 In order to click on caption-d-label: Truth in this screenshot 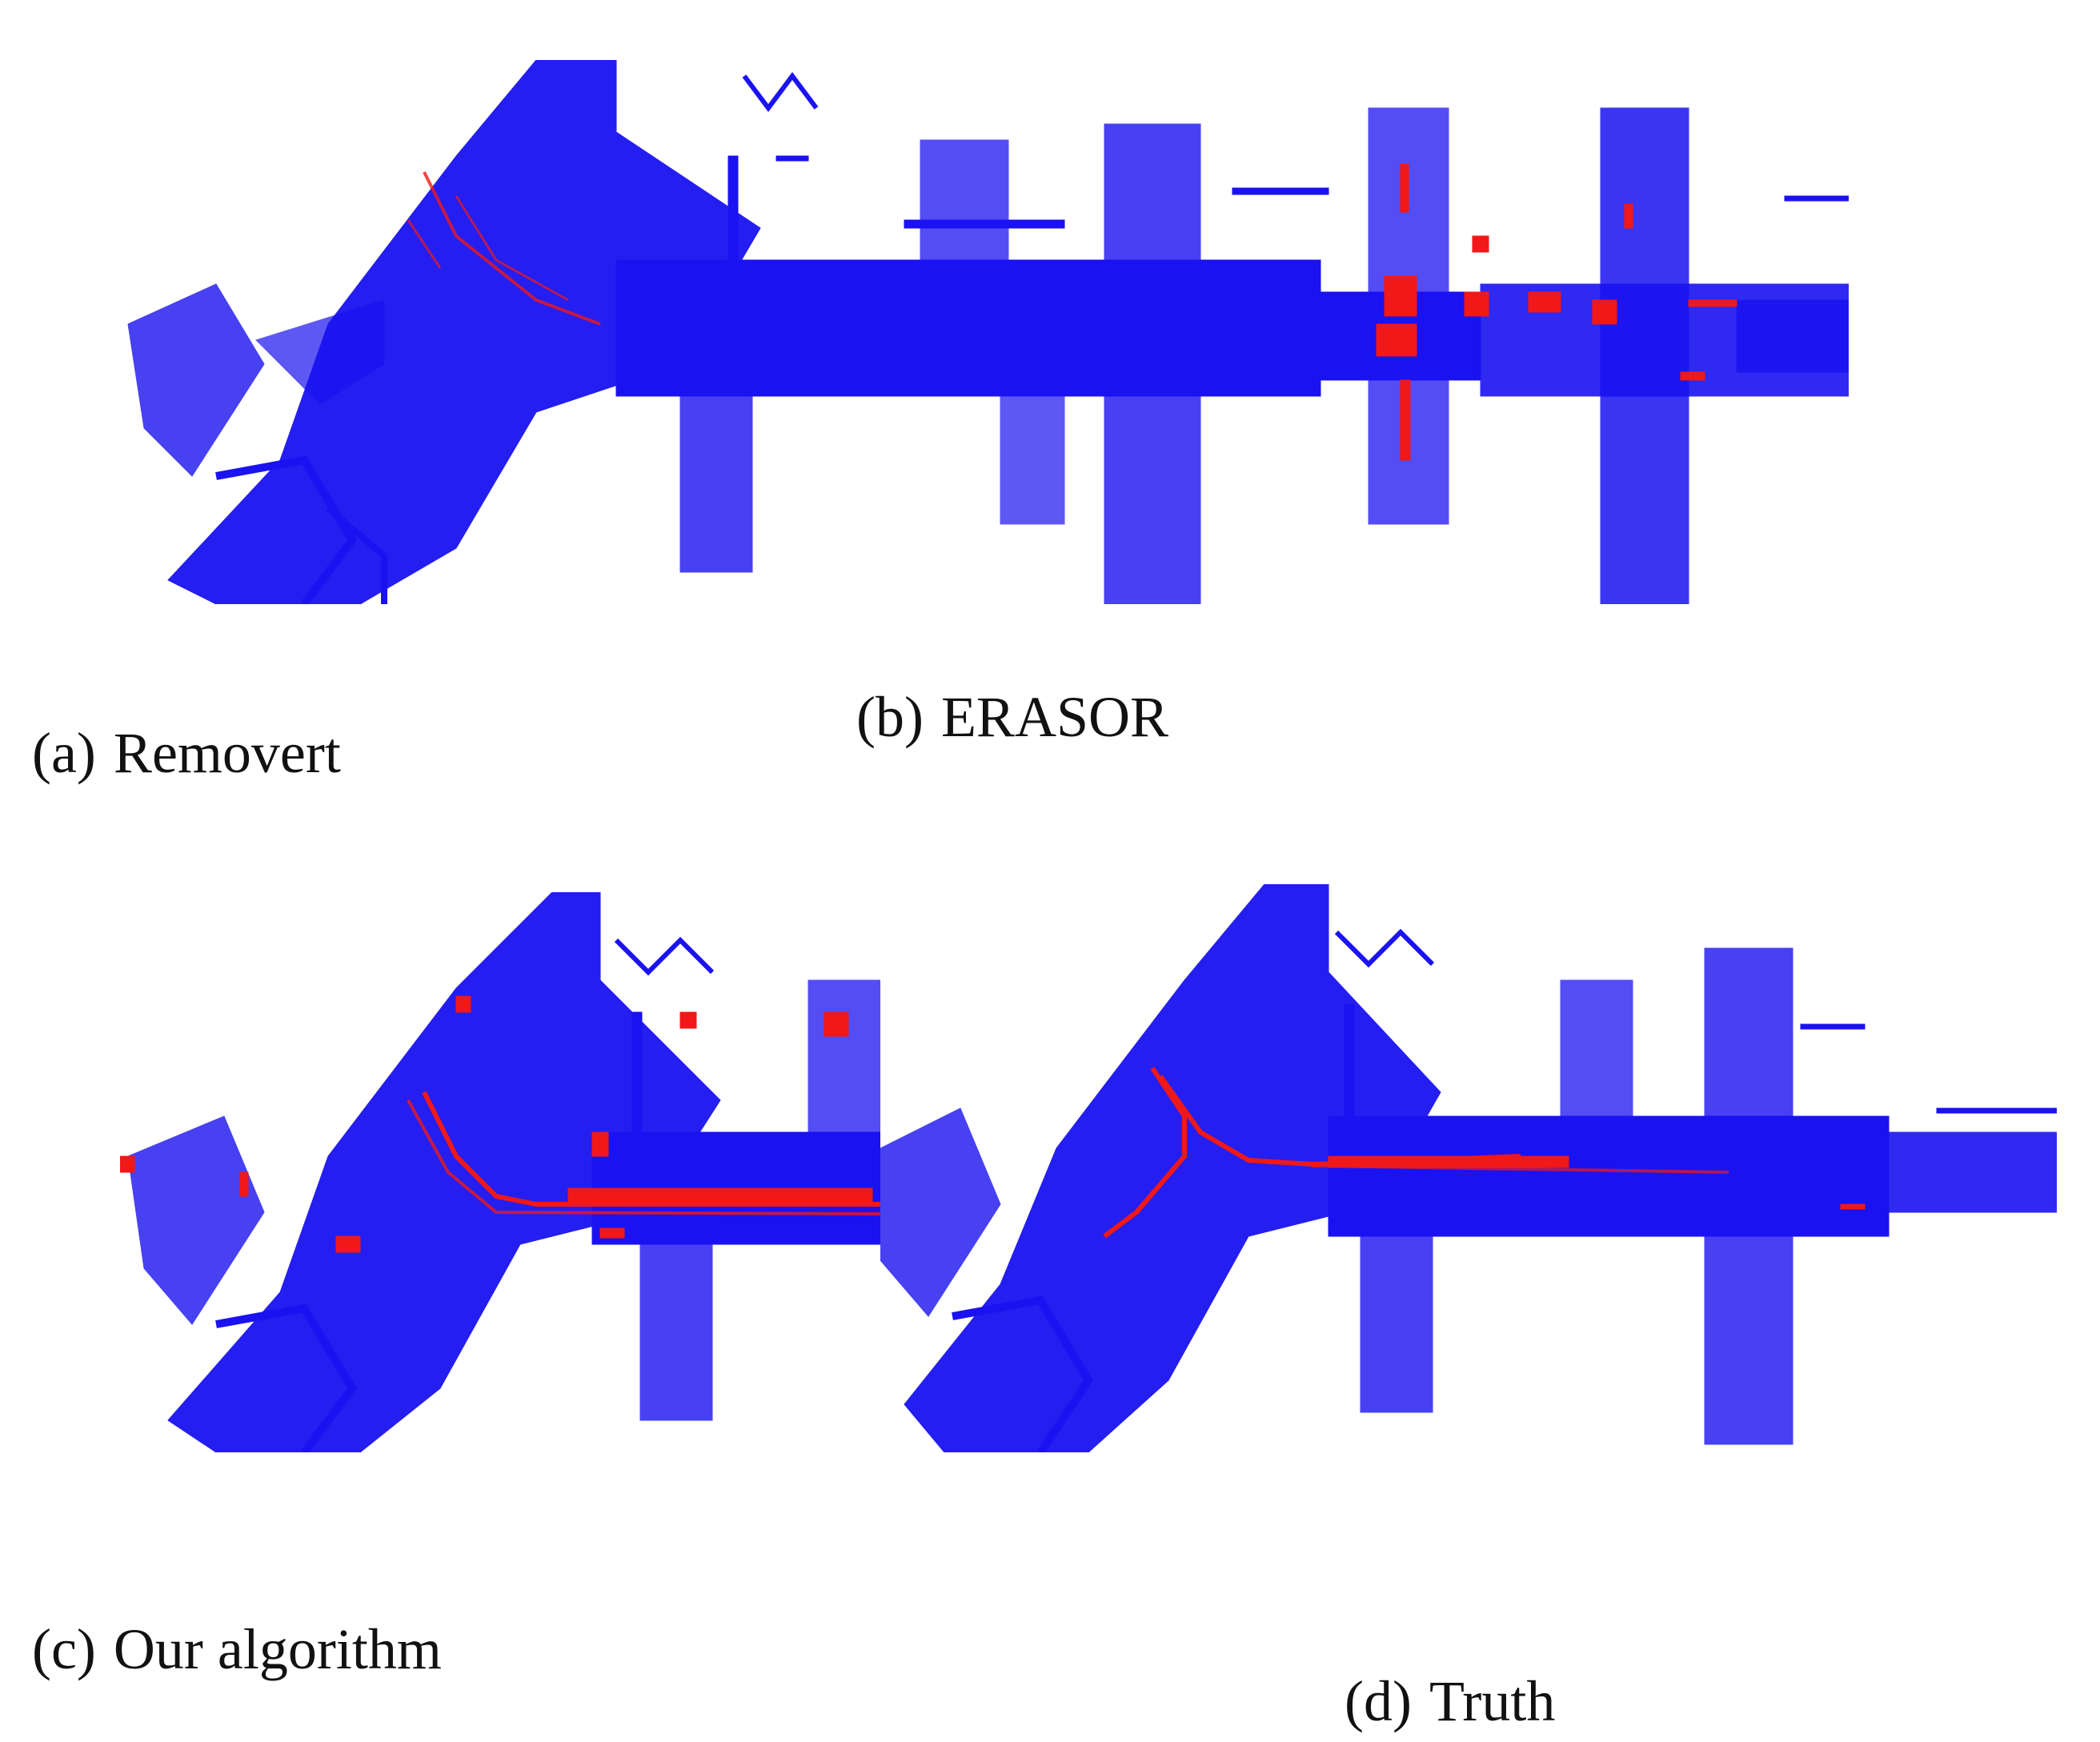, I will do `click(1492, 1701)`.